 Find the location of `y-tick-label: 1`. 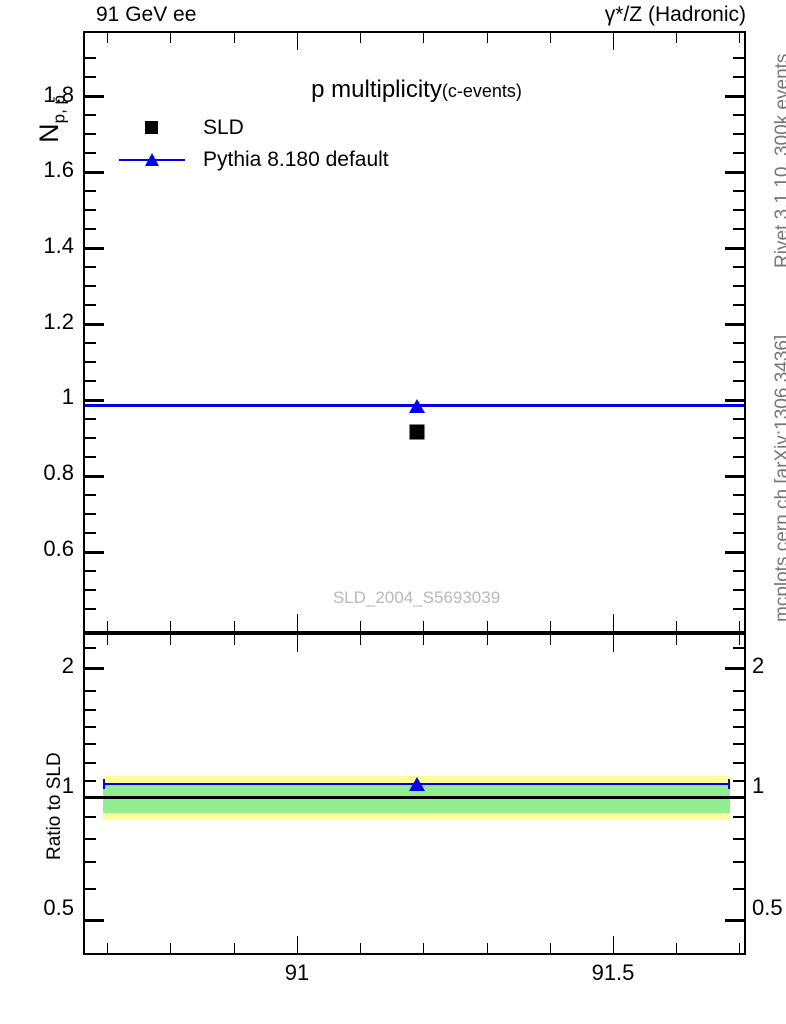

y-tick-label: 1 is located at coordinates (67, 396).